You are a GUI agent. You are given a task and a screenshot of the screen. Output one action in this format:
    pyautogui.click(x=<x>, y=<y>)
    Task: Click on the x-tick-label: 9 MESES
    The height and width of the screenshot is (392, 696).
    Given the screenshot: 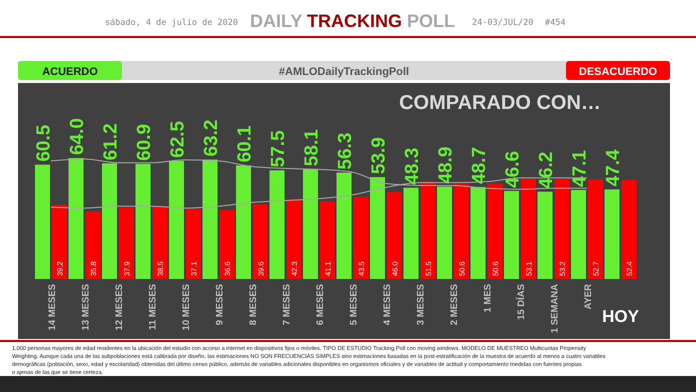 What is the action you would take?
    pyautogui.click(x=220, y=305)
    